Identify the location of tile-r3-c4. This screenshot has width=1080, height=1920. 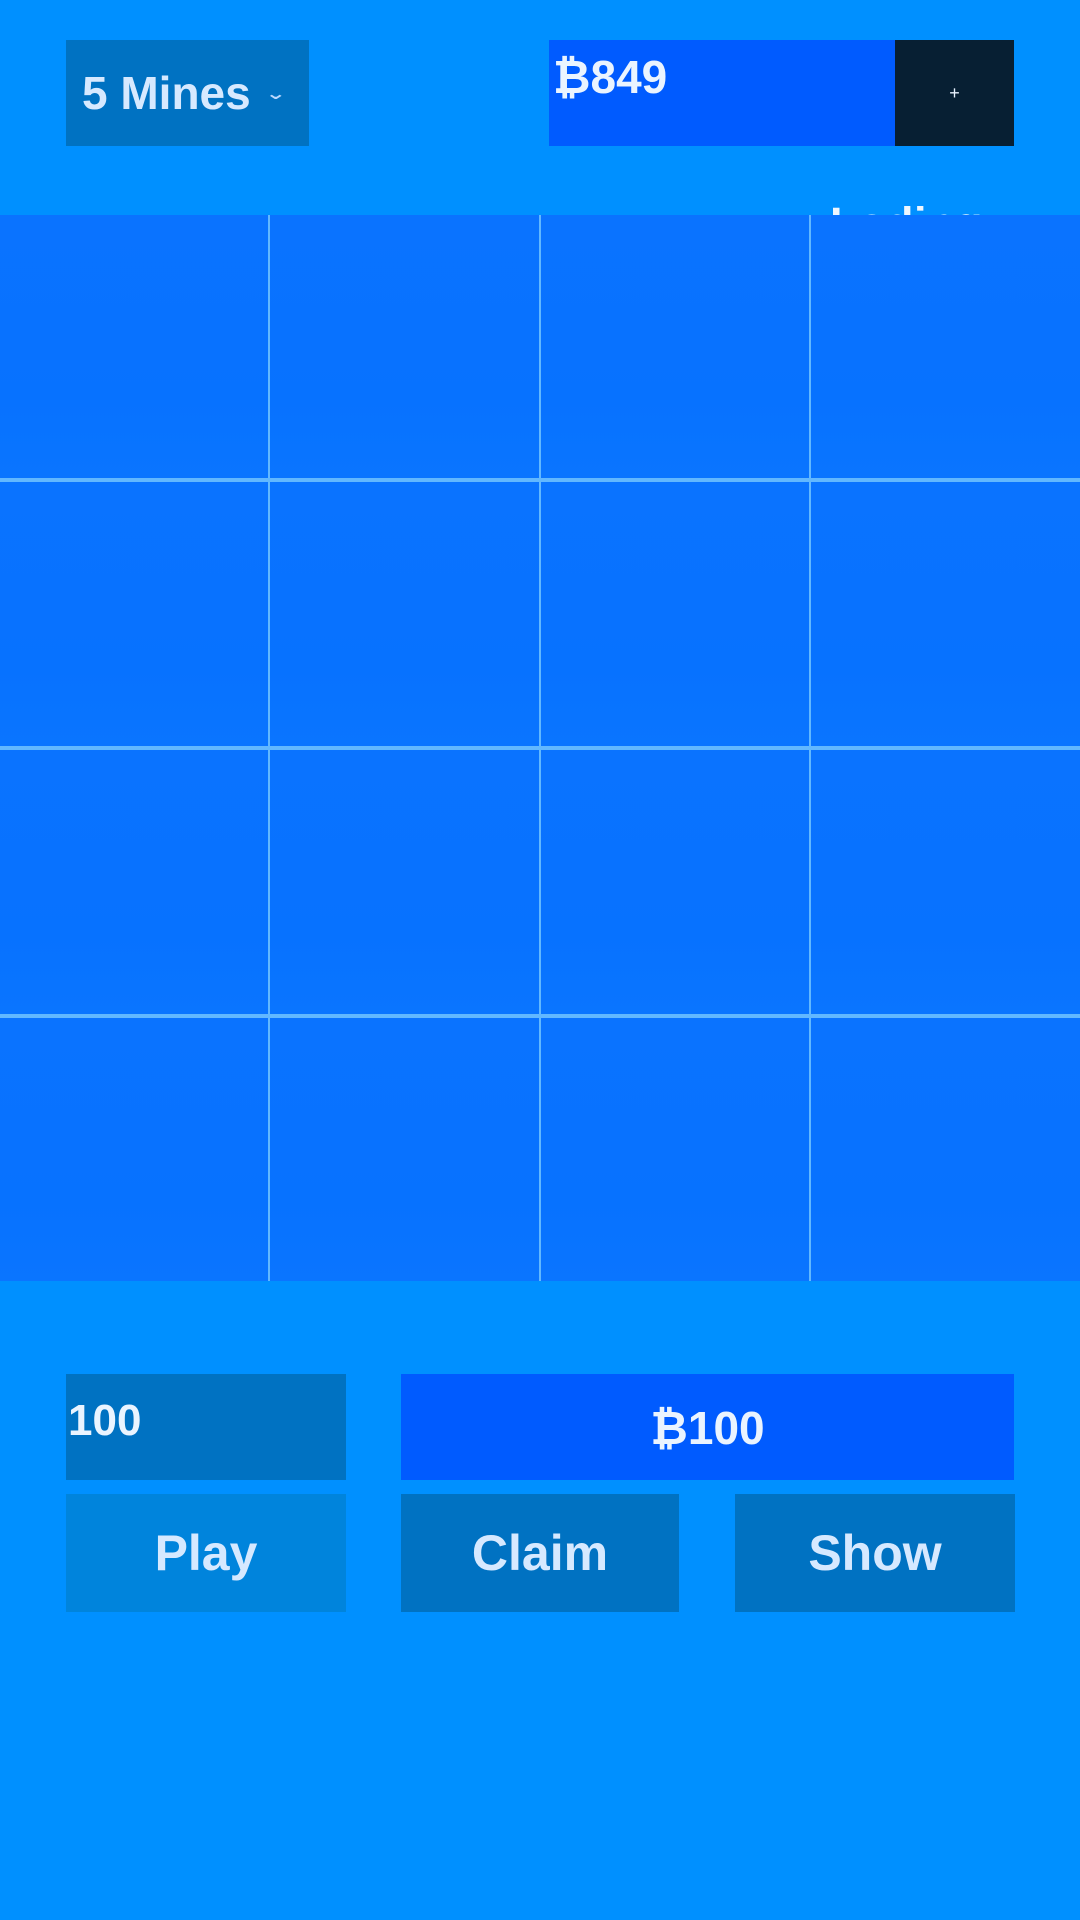
(945, 882).